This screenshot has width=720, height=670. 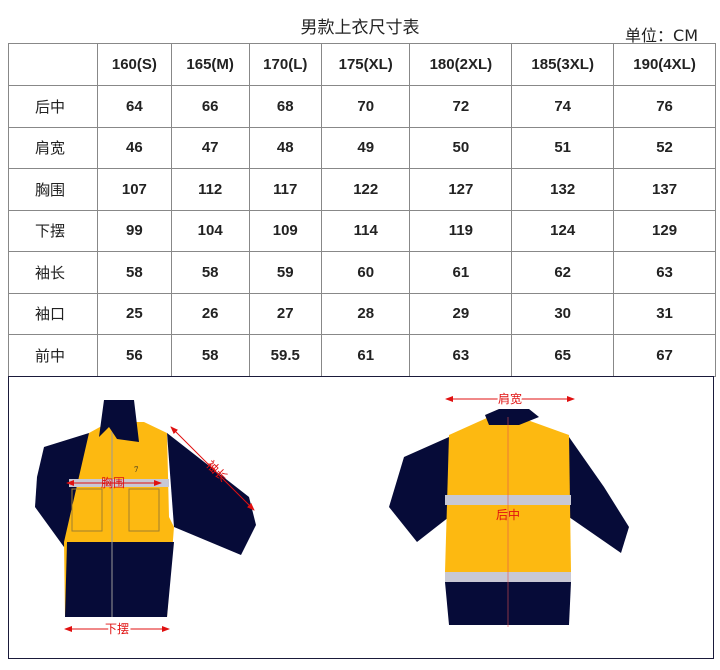 I want to click on row-label: 前中, so click(x=53, y=355).